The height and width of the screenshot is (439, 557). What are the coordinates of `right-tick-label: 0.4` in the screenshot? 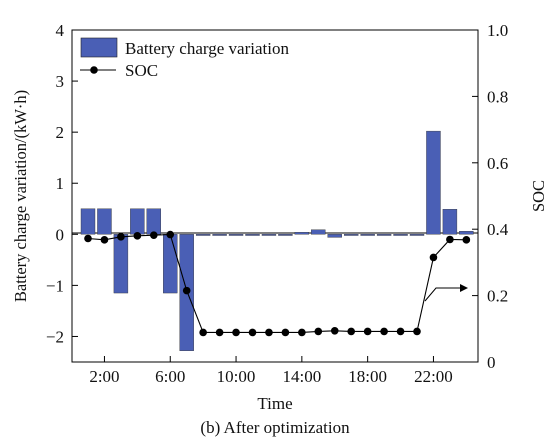 It's located at (498, 229).